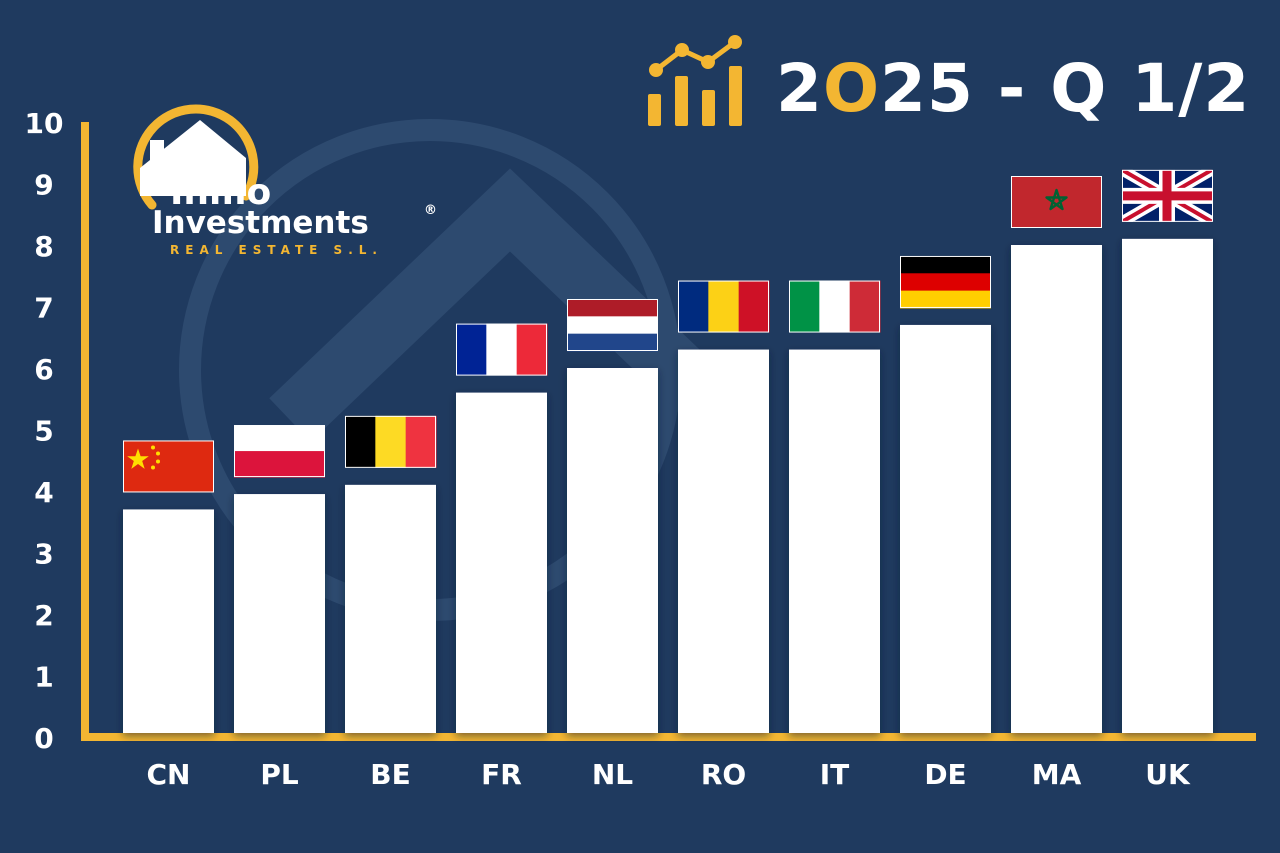 This screenshot has width=1280, height=853. I want to click on logo-line1: Inmo, so click(220, 192).